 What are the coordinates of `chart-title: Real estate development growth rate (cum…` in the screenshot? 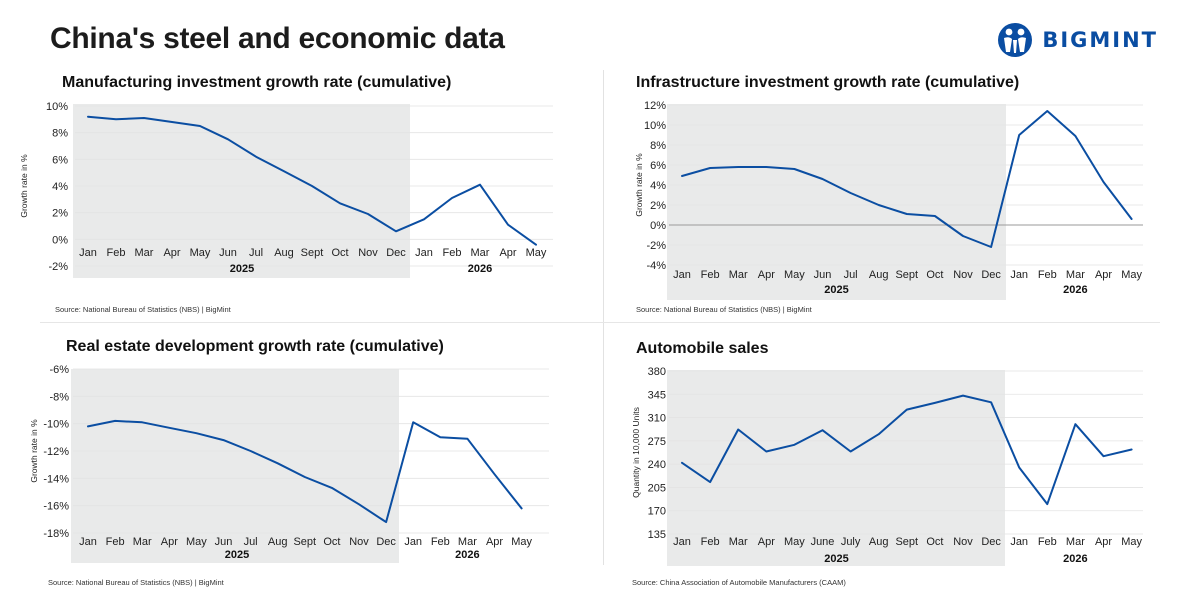 It's located at (255, 346).